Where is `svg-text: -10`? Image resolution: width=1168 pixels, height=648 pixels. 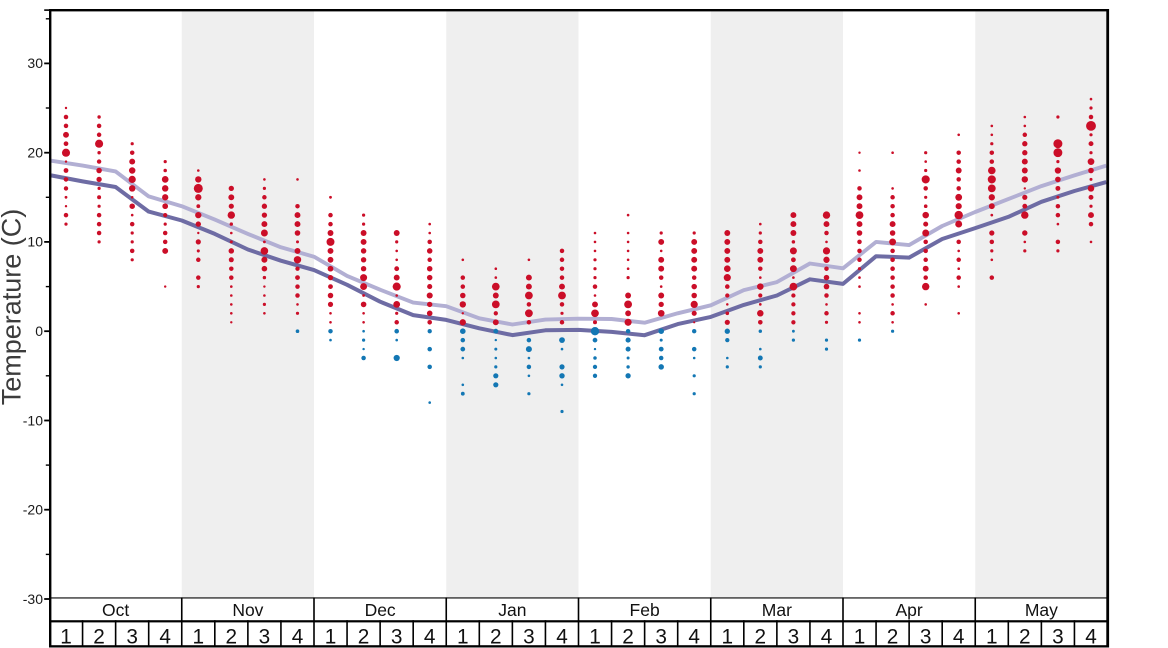
svg-text: -10 is located at coordinates (33, 420).